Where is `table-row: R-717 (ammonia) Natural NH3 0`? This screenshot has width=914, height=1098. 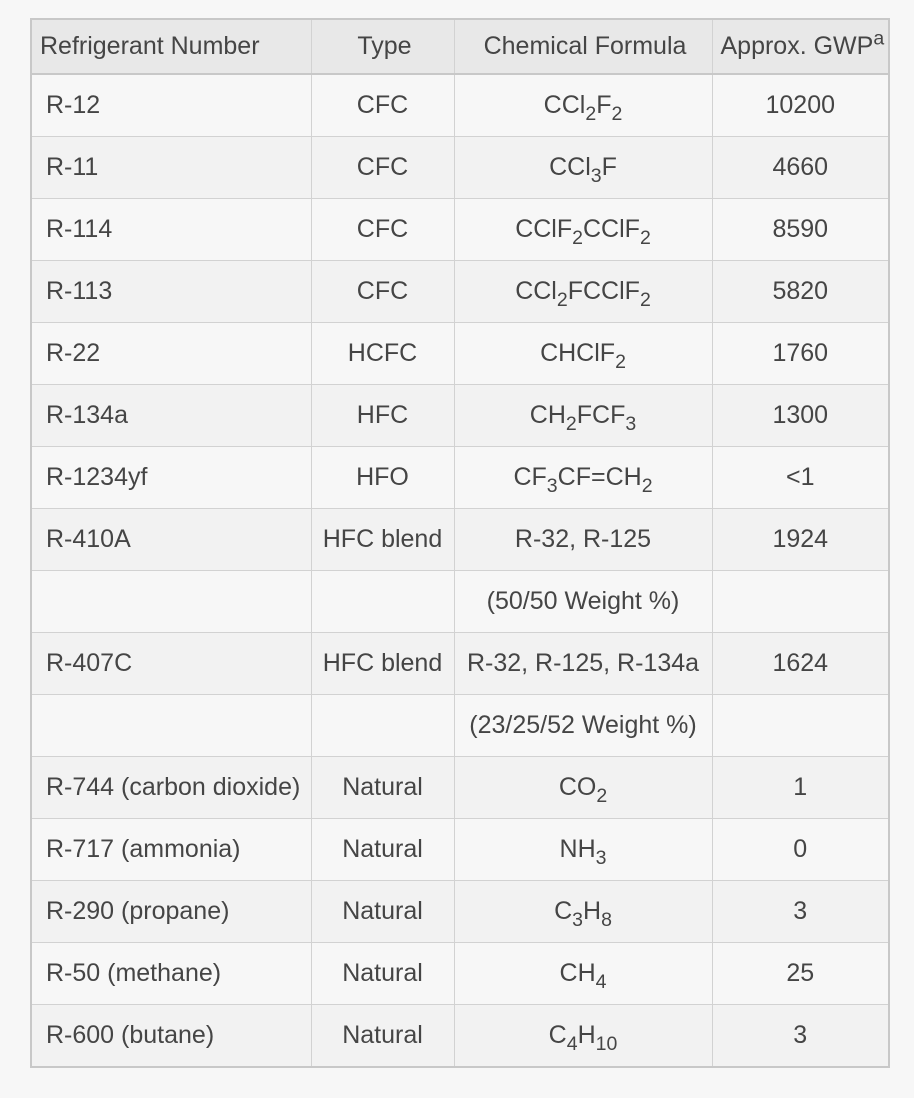
table-row: R-717 (ammonia) Natural NH3 0 is located at coordinates (460, 849).